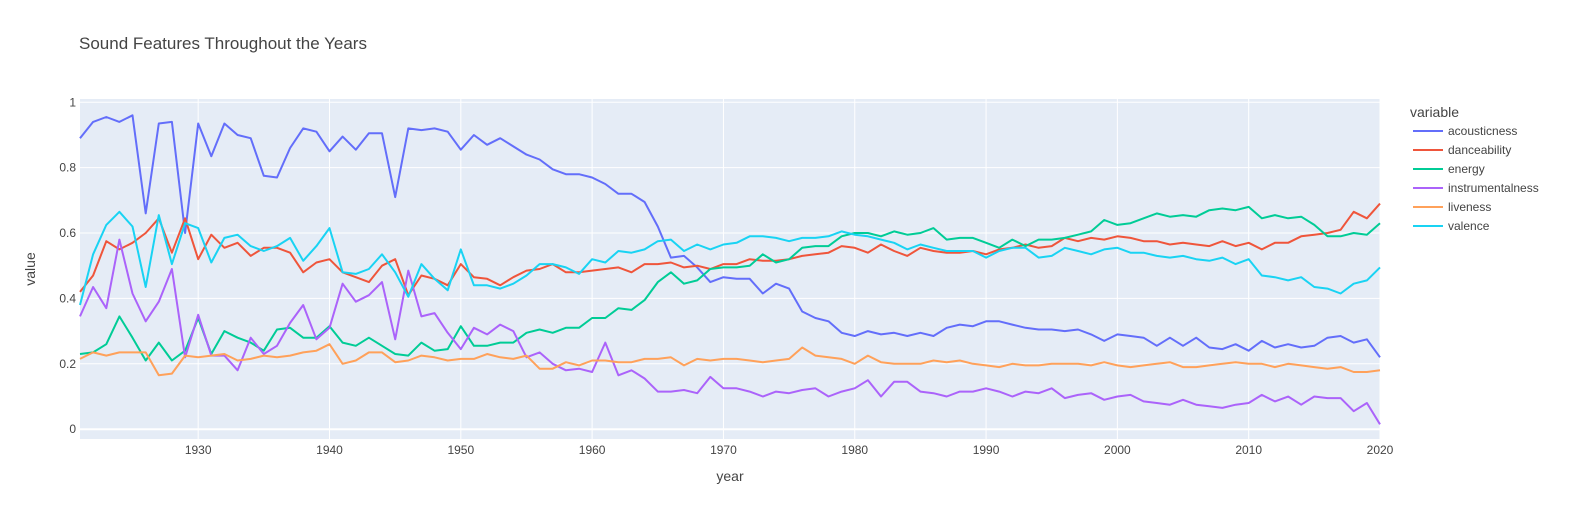 The height and width of the screenshot is (525, 1584). Describe the element at coordinates (1482, 131) in the screenshot. I see `legend-label: acousticness` at that location.